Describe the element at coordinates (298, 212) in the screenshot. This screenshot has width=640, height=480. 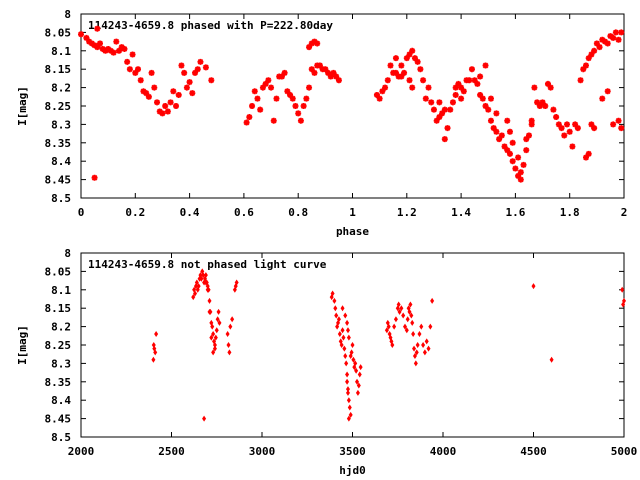
I see `phased-x-tick-label: 0.8` at that location.